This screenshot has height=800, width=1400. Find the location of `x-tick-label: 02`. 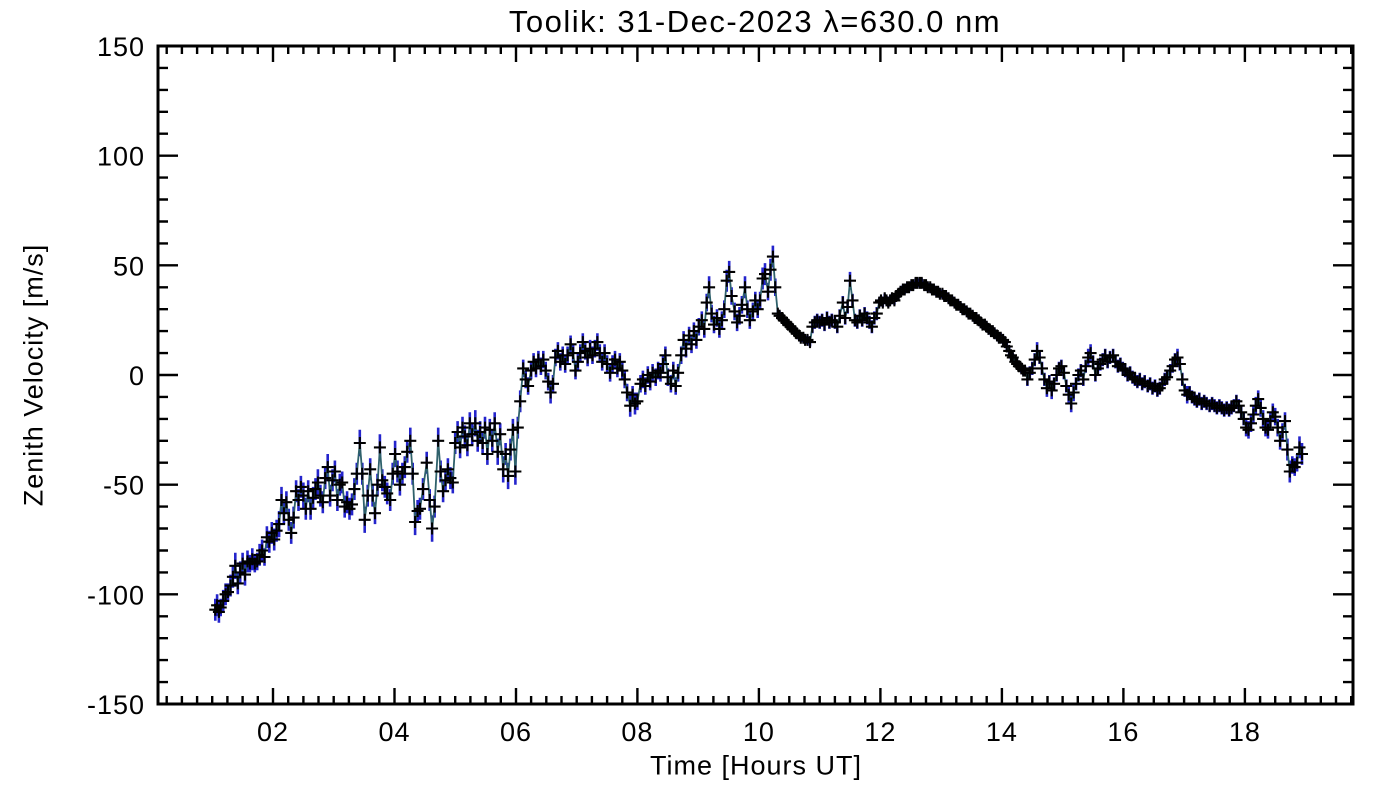

x-tick-label: 02 is located at coordinates (273, 732).